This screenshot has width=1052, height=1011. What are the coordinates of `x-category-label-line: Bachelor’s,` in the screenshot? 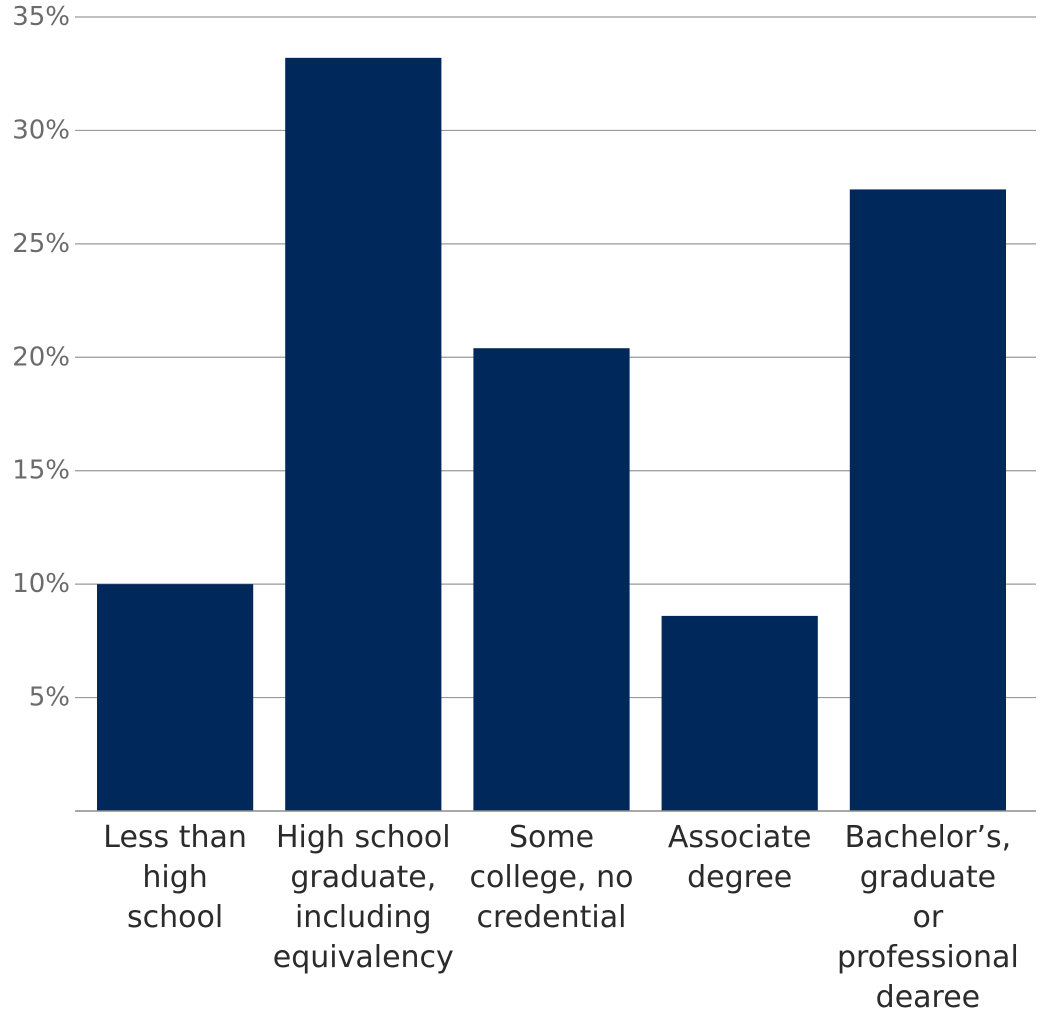 It's located at (928, 837).